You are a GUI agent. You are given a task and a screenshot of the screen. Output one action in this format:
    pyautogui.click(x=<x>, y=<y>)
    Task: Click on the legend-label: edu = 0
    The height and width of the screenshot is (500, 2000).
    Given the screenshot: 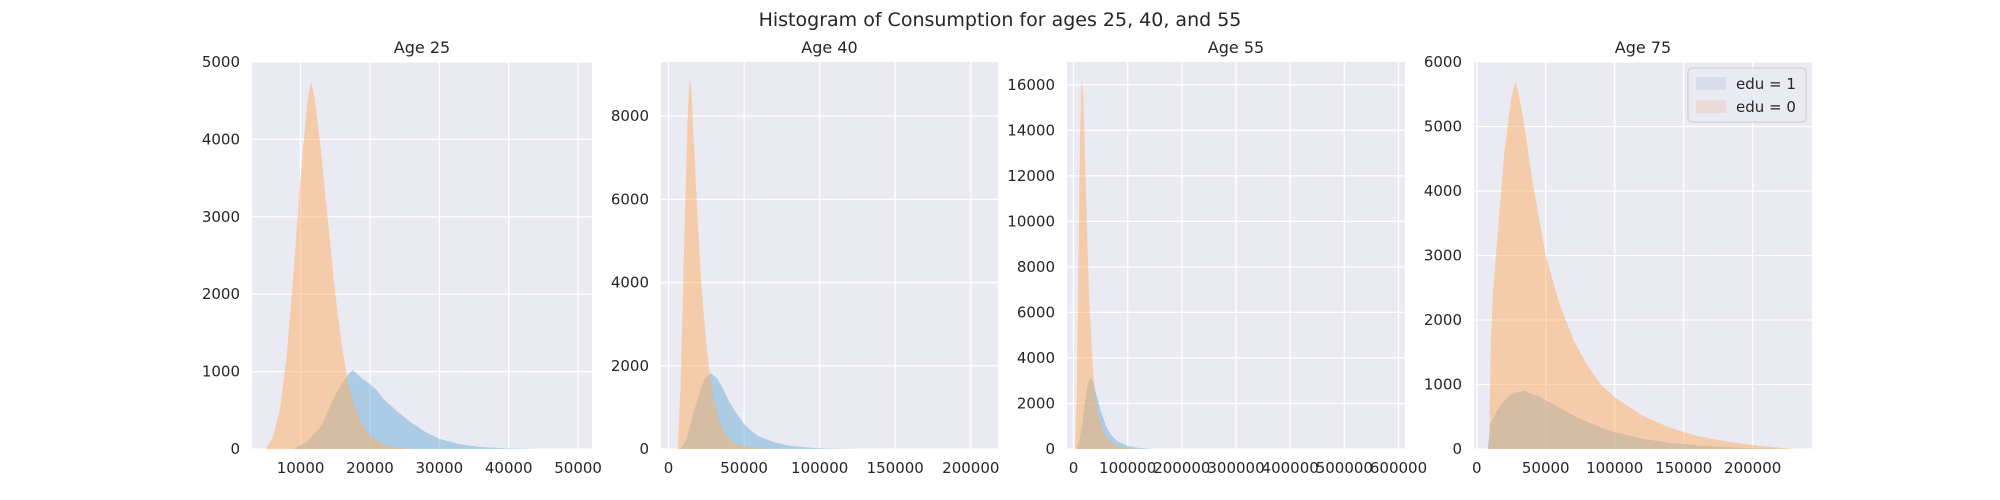 What is the action you would take?
    pyautogui.click(x=1766, y=107)
    